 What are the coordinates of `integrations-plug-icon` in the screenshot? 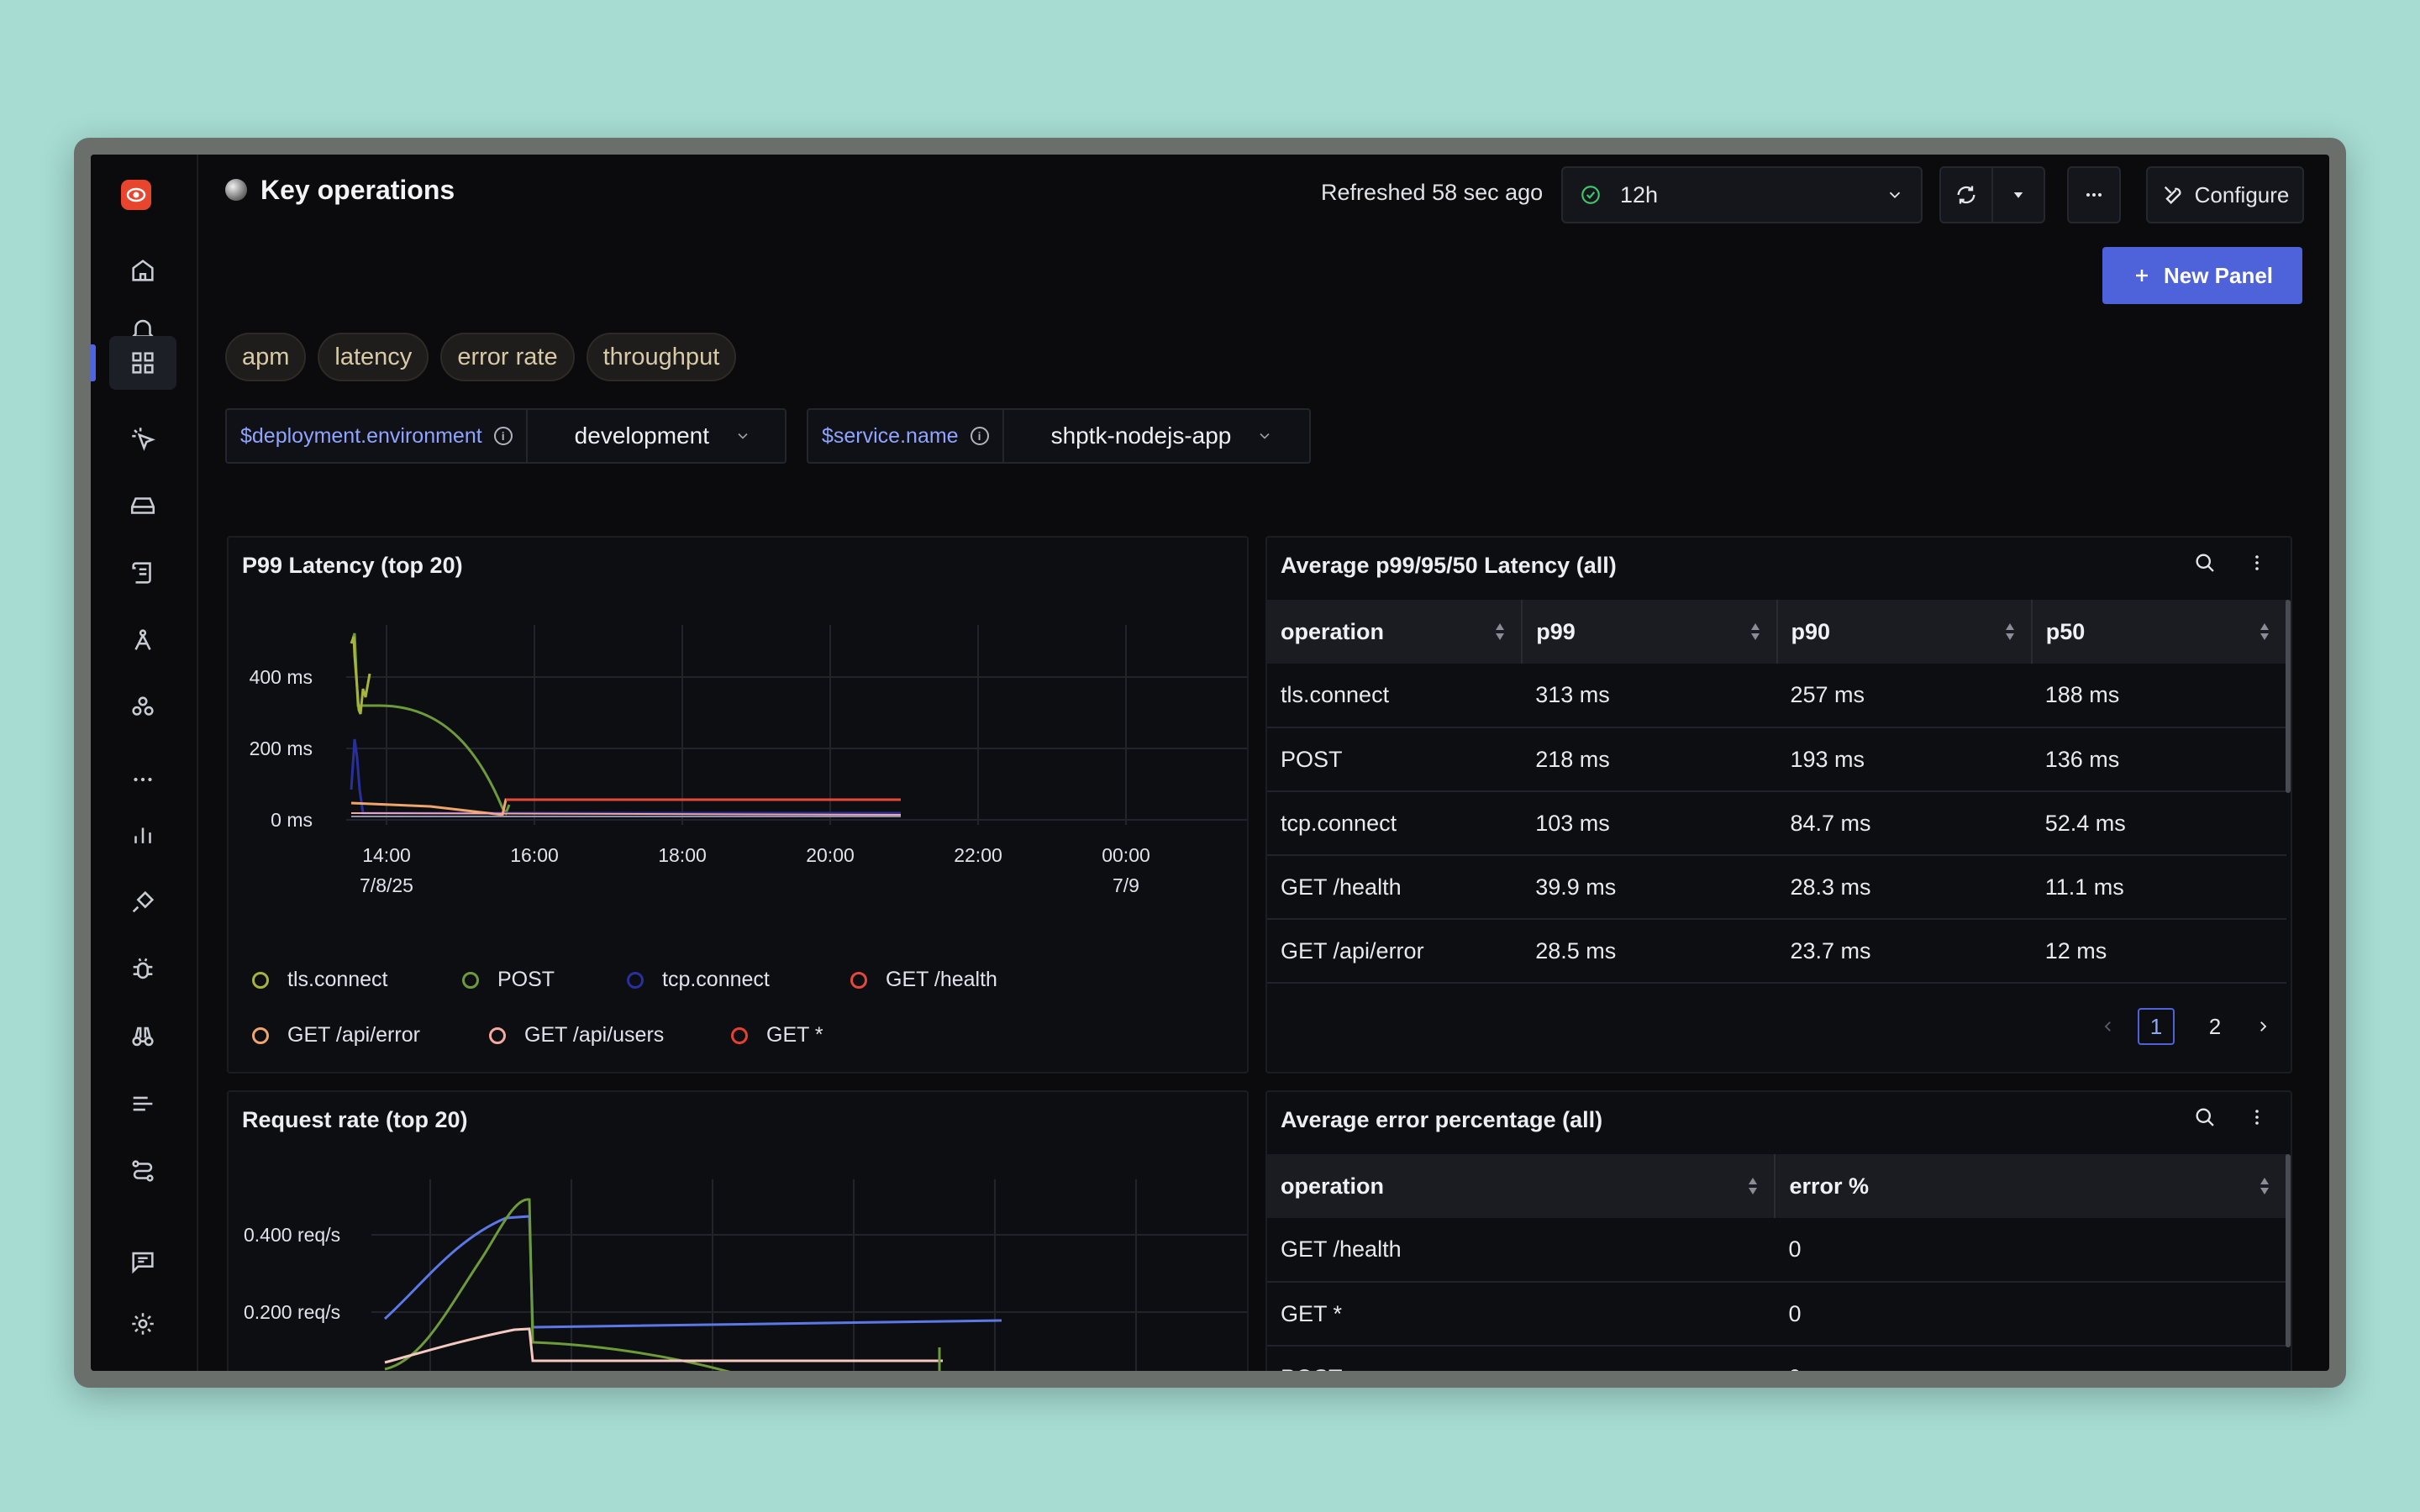 It's located at (142, 902).